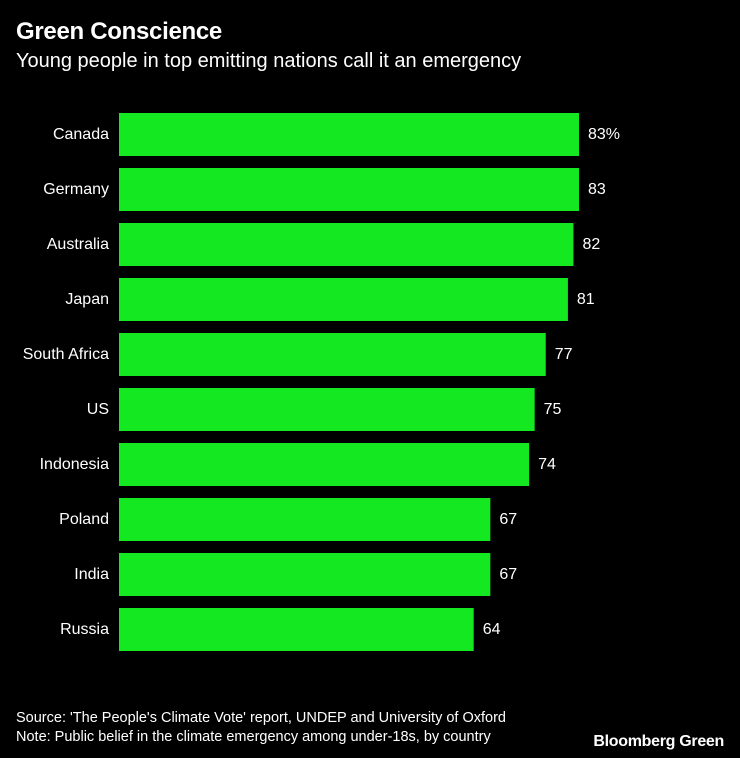 Image resolution: width=740 pixels, height=758 pixels. Describe the element at coordinates (91, 574) in the screenshot. I see `category-label: India` at that location.